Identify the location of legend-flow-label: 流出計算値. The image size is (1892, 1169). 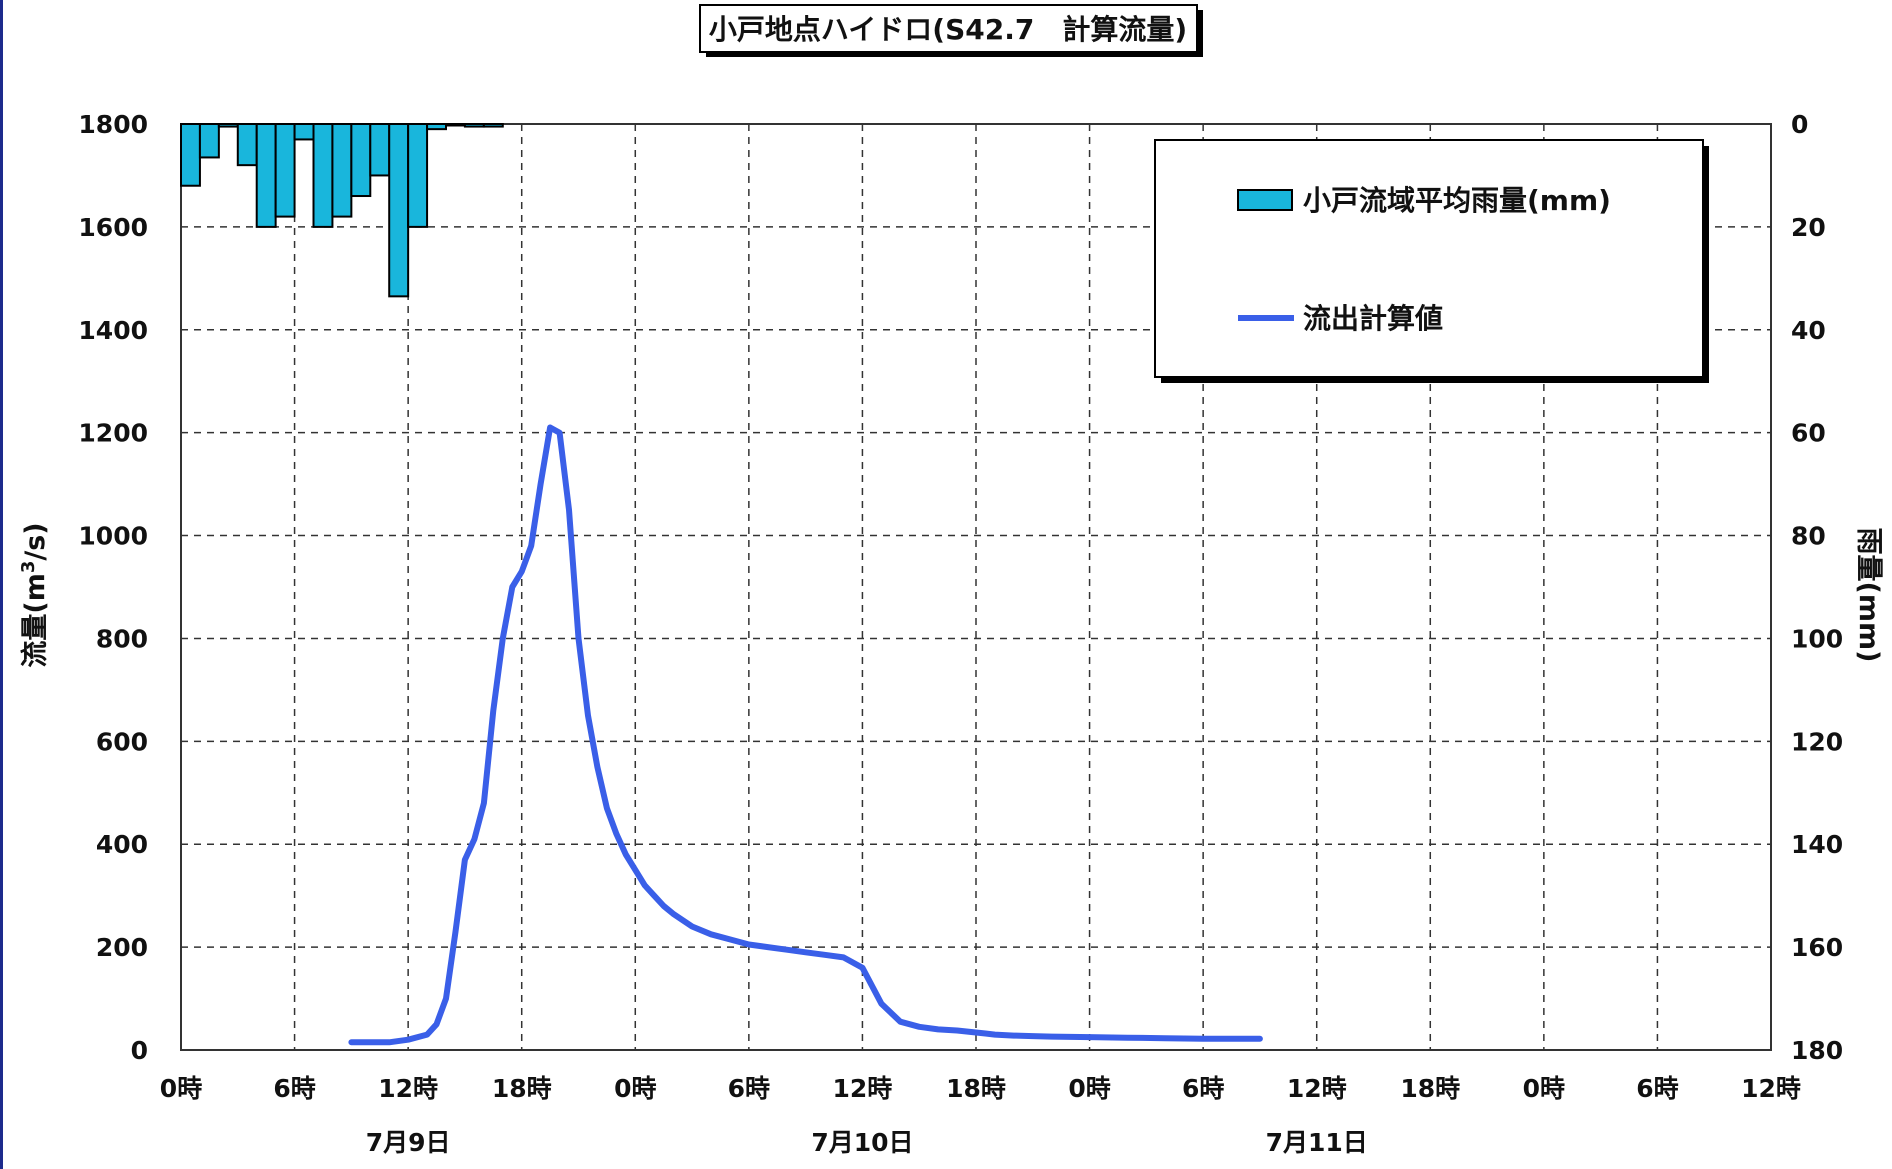
(1373, 318).